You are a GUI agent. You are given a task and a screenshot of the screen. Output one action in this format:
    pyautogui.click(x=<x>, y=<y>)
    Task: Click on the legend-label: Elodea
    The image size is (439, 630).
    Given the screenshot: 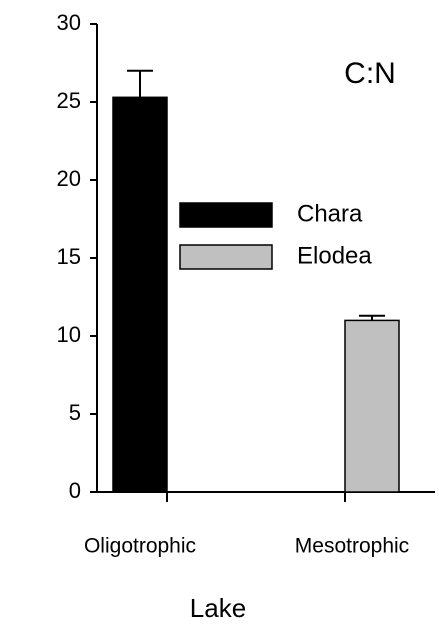 What is the action you would take?
    pyautogui.click(x=334, y=255)
    